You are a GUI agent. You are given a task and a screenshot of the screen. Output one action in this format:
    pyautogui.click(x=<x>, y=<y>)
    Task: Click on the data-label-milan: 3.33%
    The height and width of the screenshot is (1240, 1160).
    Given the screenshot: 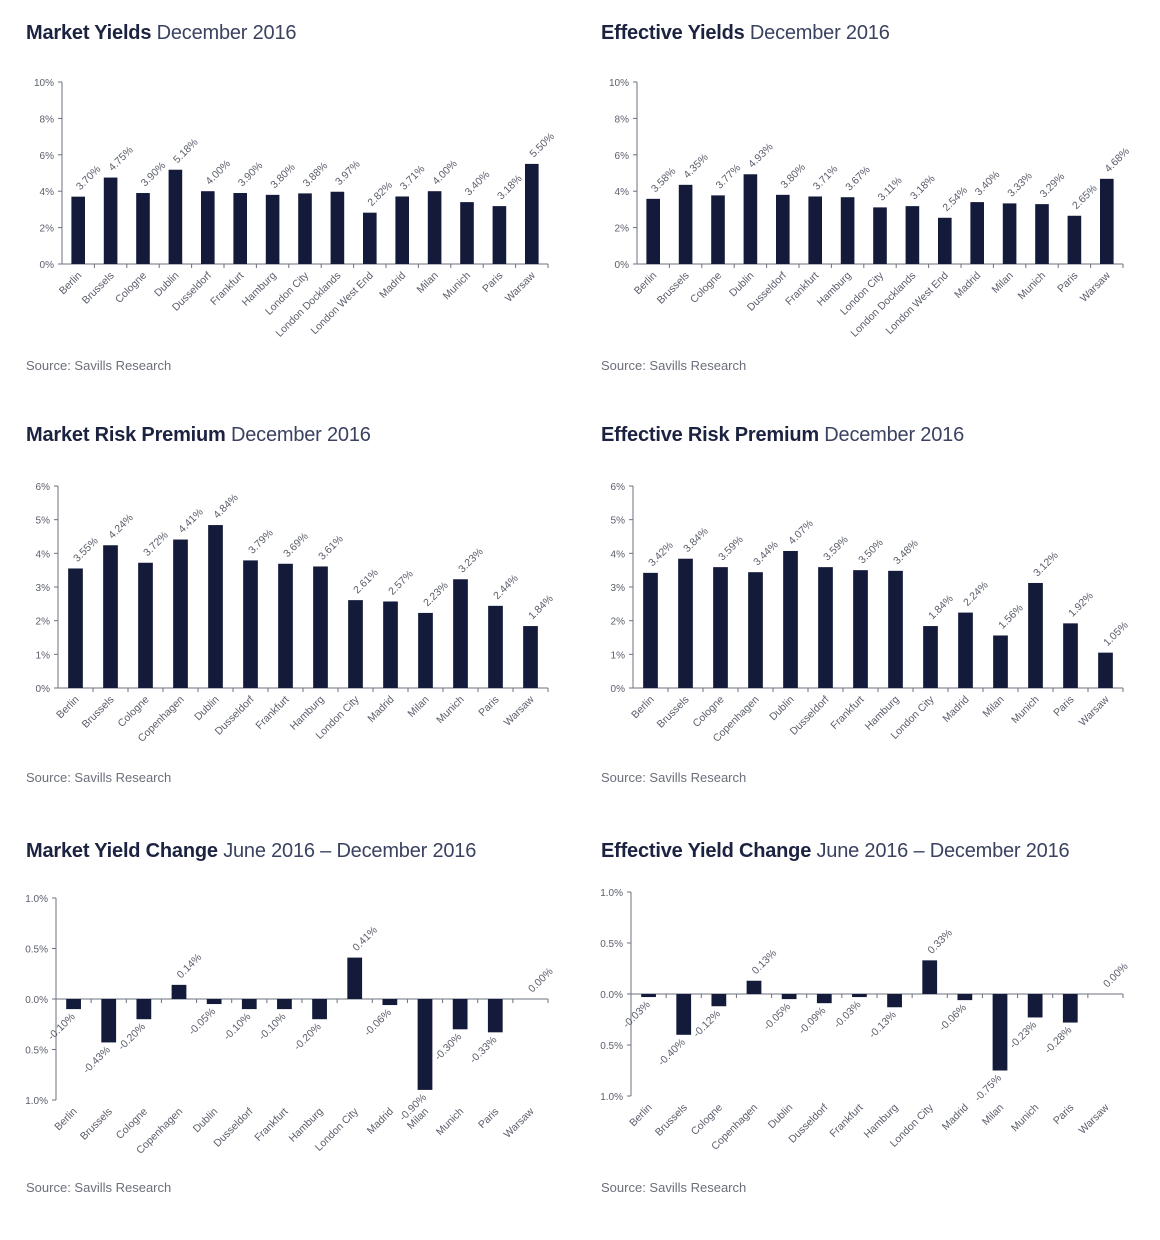 What is the action you would take?
    pyautogui.click(x=1020, y=185)
    